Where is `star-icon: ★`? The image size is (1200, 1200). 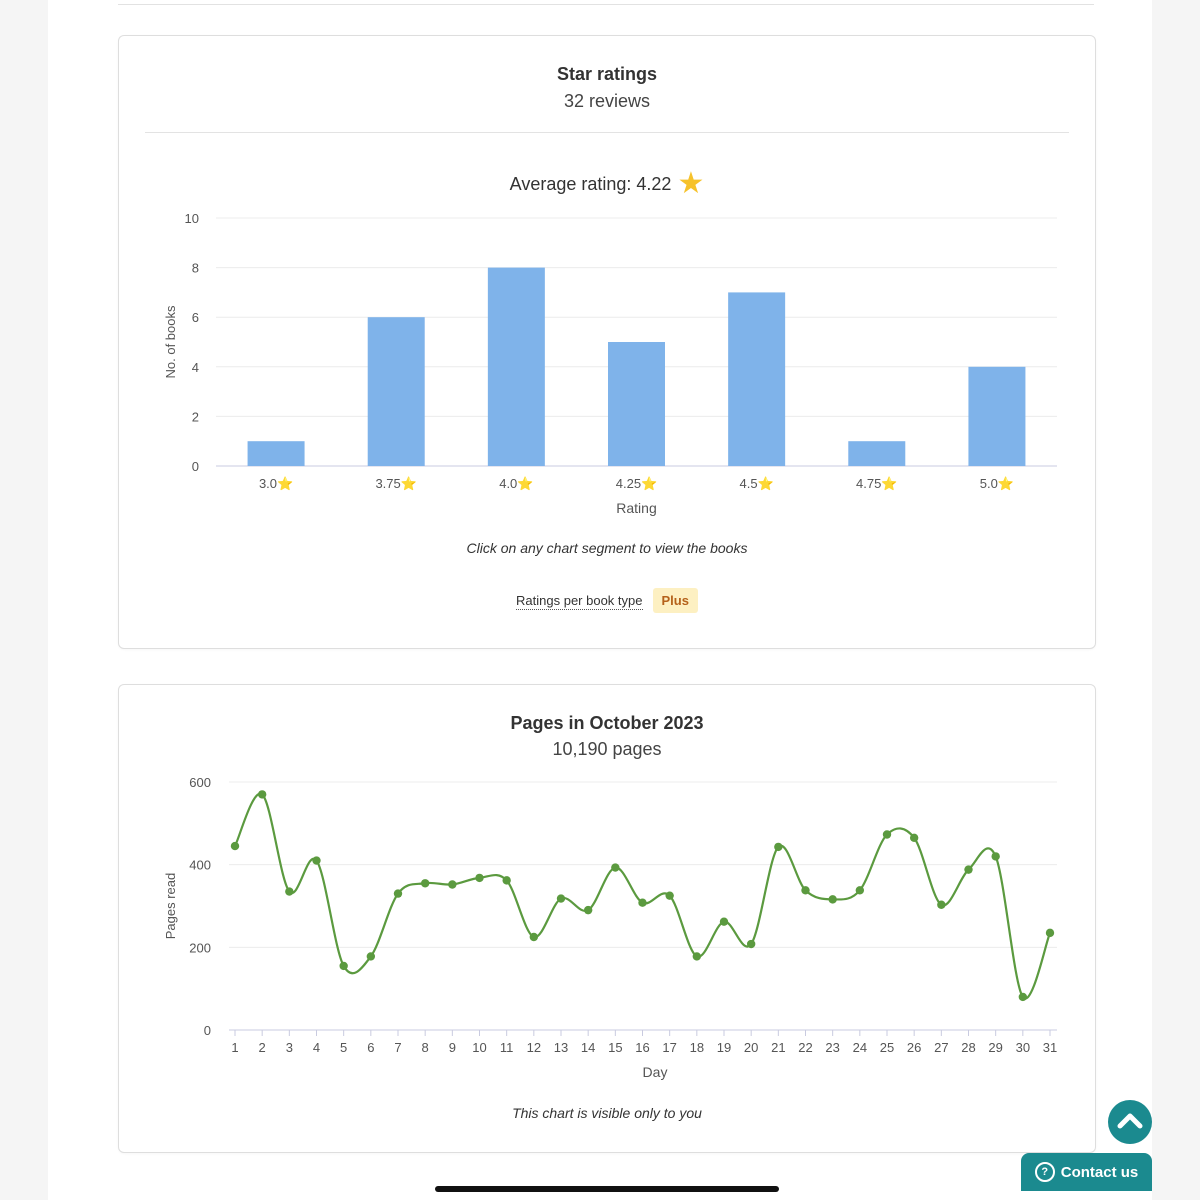
star-icon: ★ is located at coordinates (691, 183).